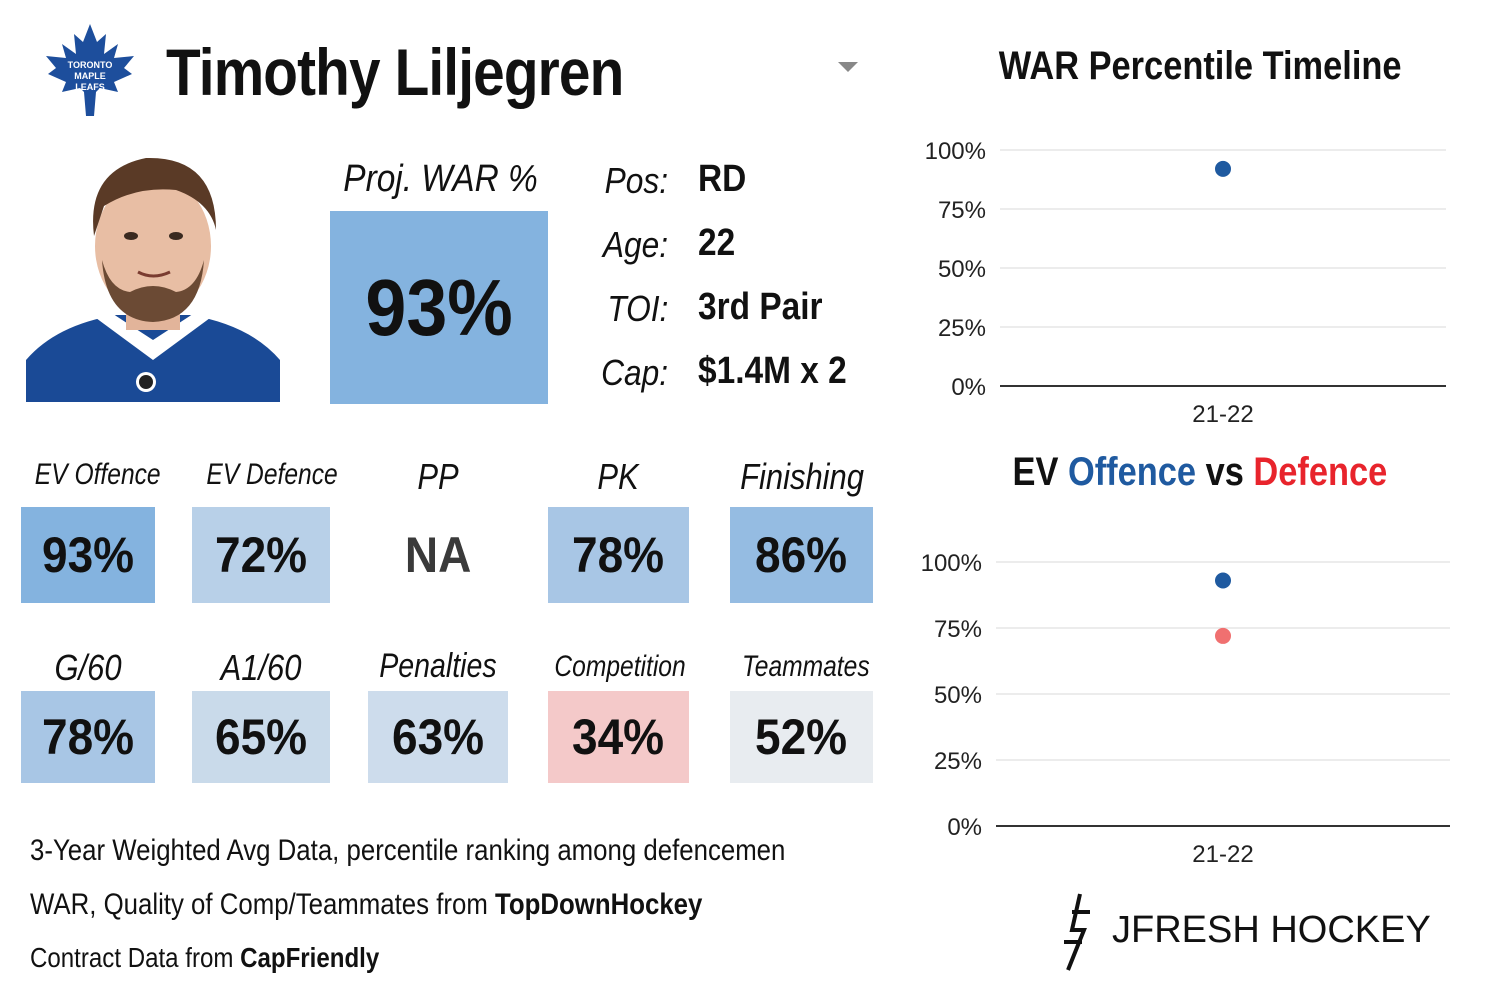 This screenshot has width=1498, height=1006. Describe the element at coordinates (955, 151) in the screenshot. I see `chart-war-y-tick-label: 100%` at that location.